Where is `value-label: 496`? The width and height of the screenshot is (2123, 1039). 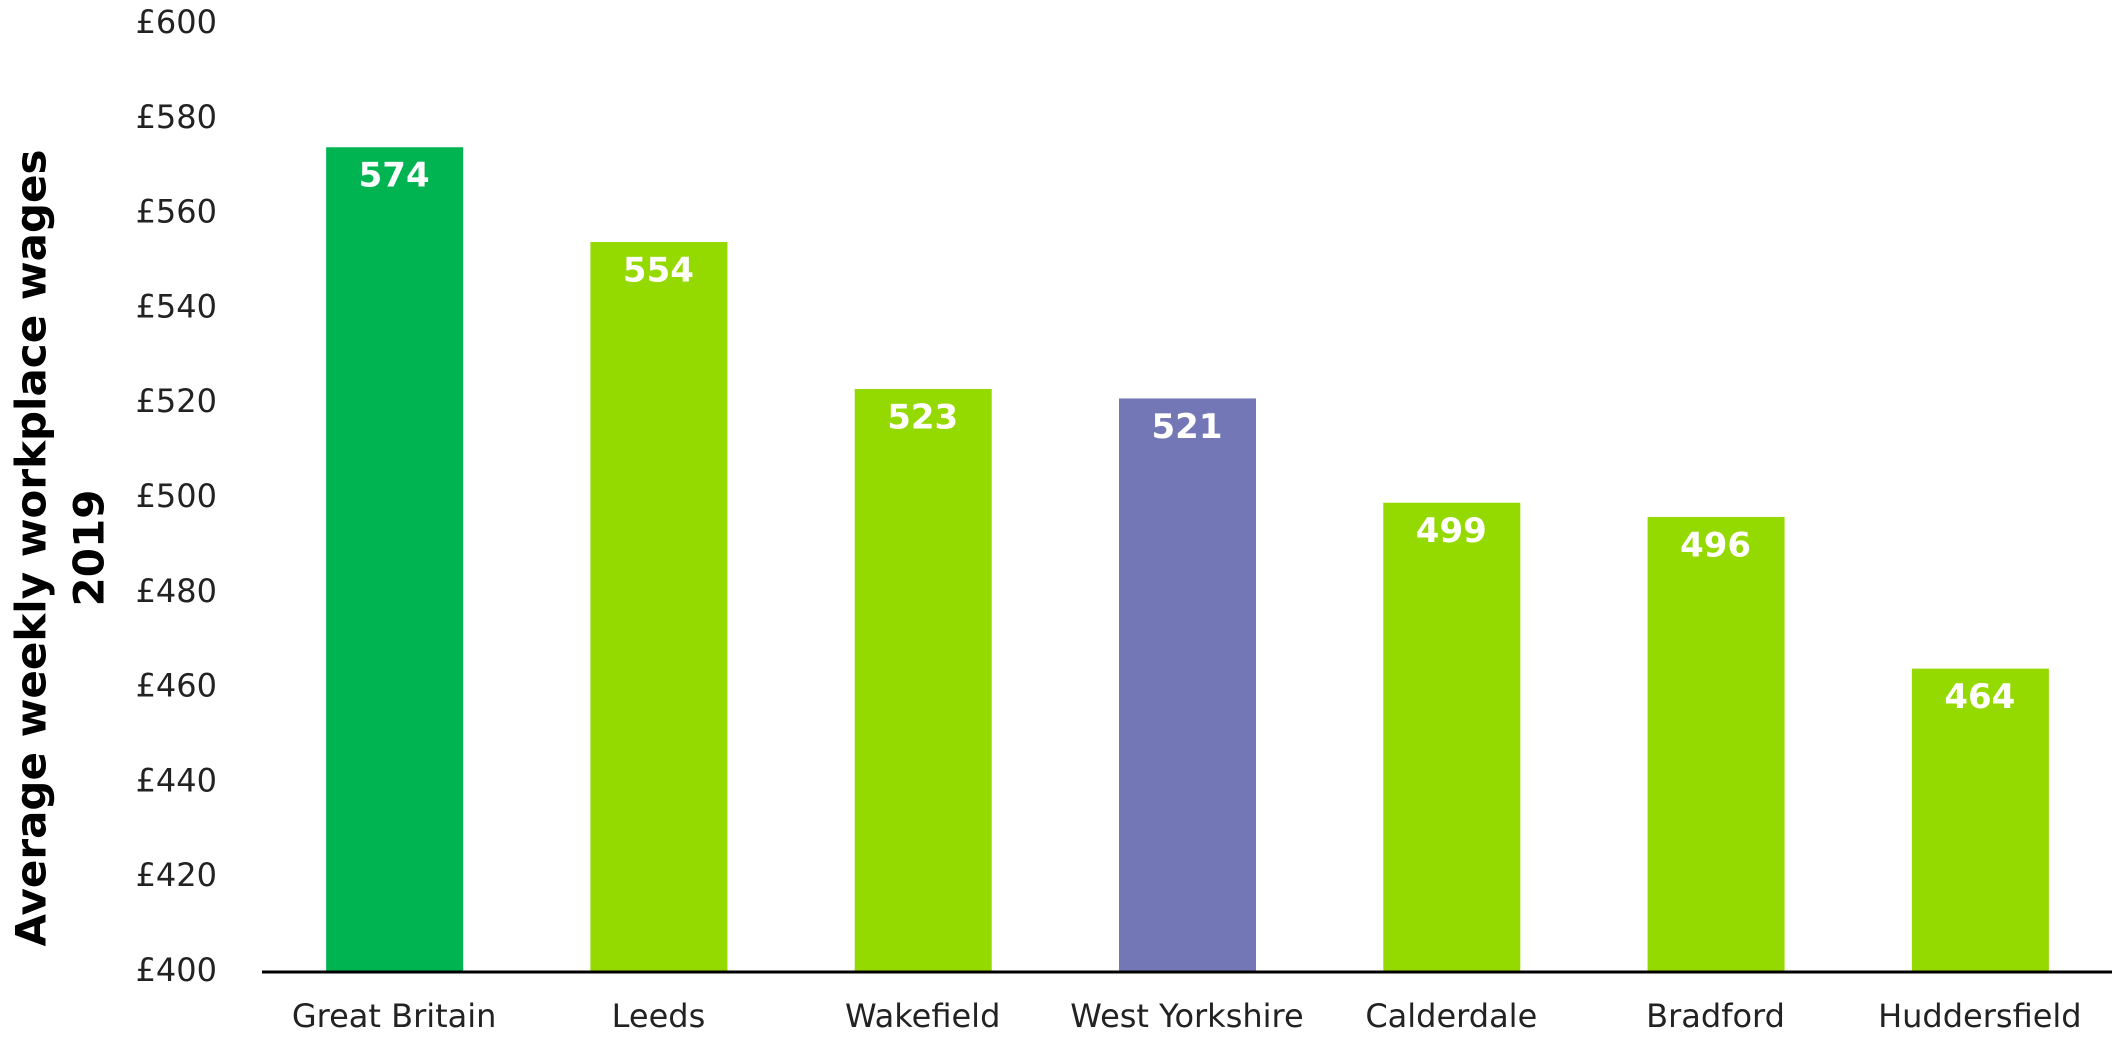 value-label: 496 is located at coordinates (1715, 545).